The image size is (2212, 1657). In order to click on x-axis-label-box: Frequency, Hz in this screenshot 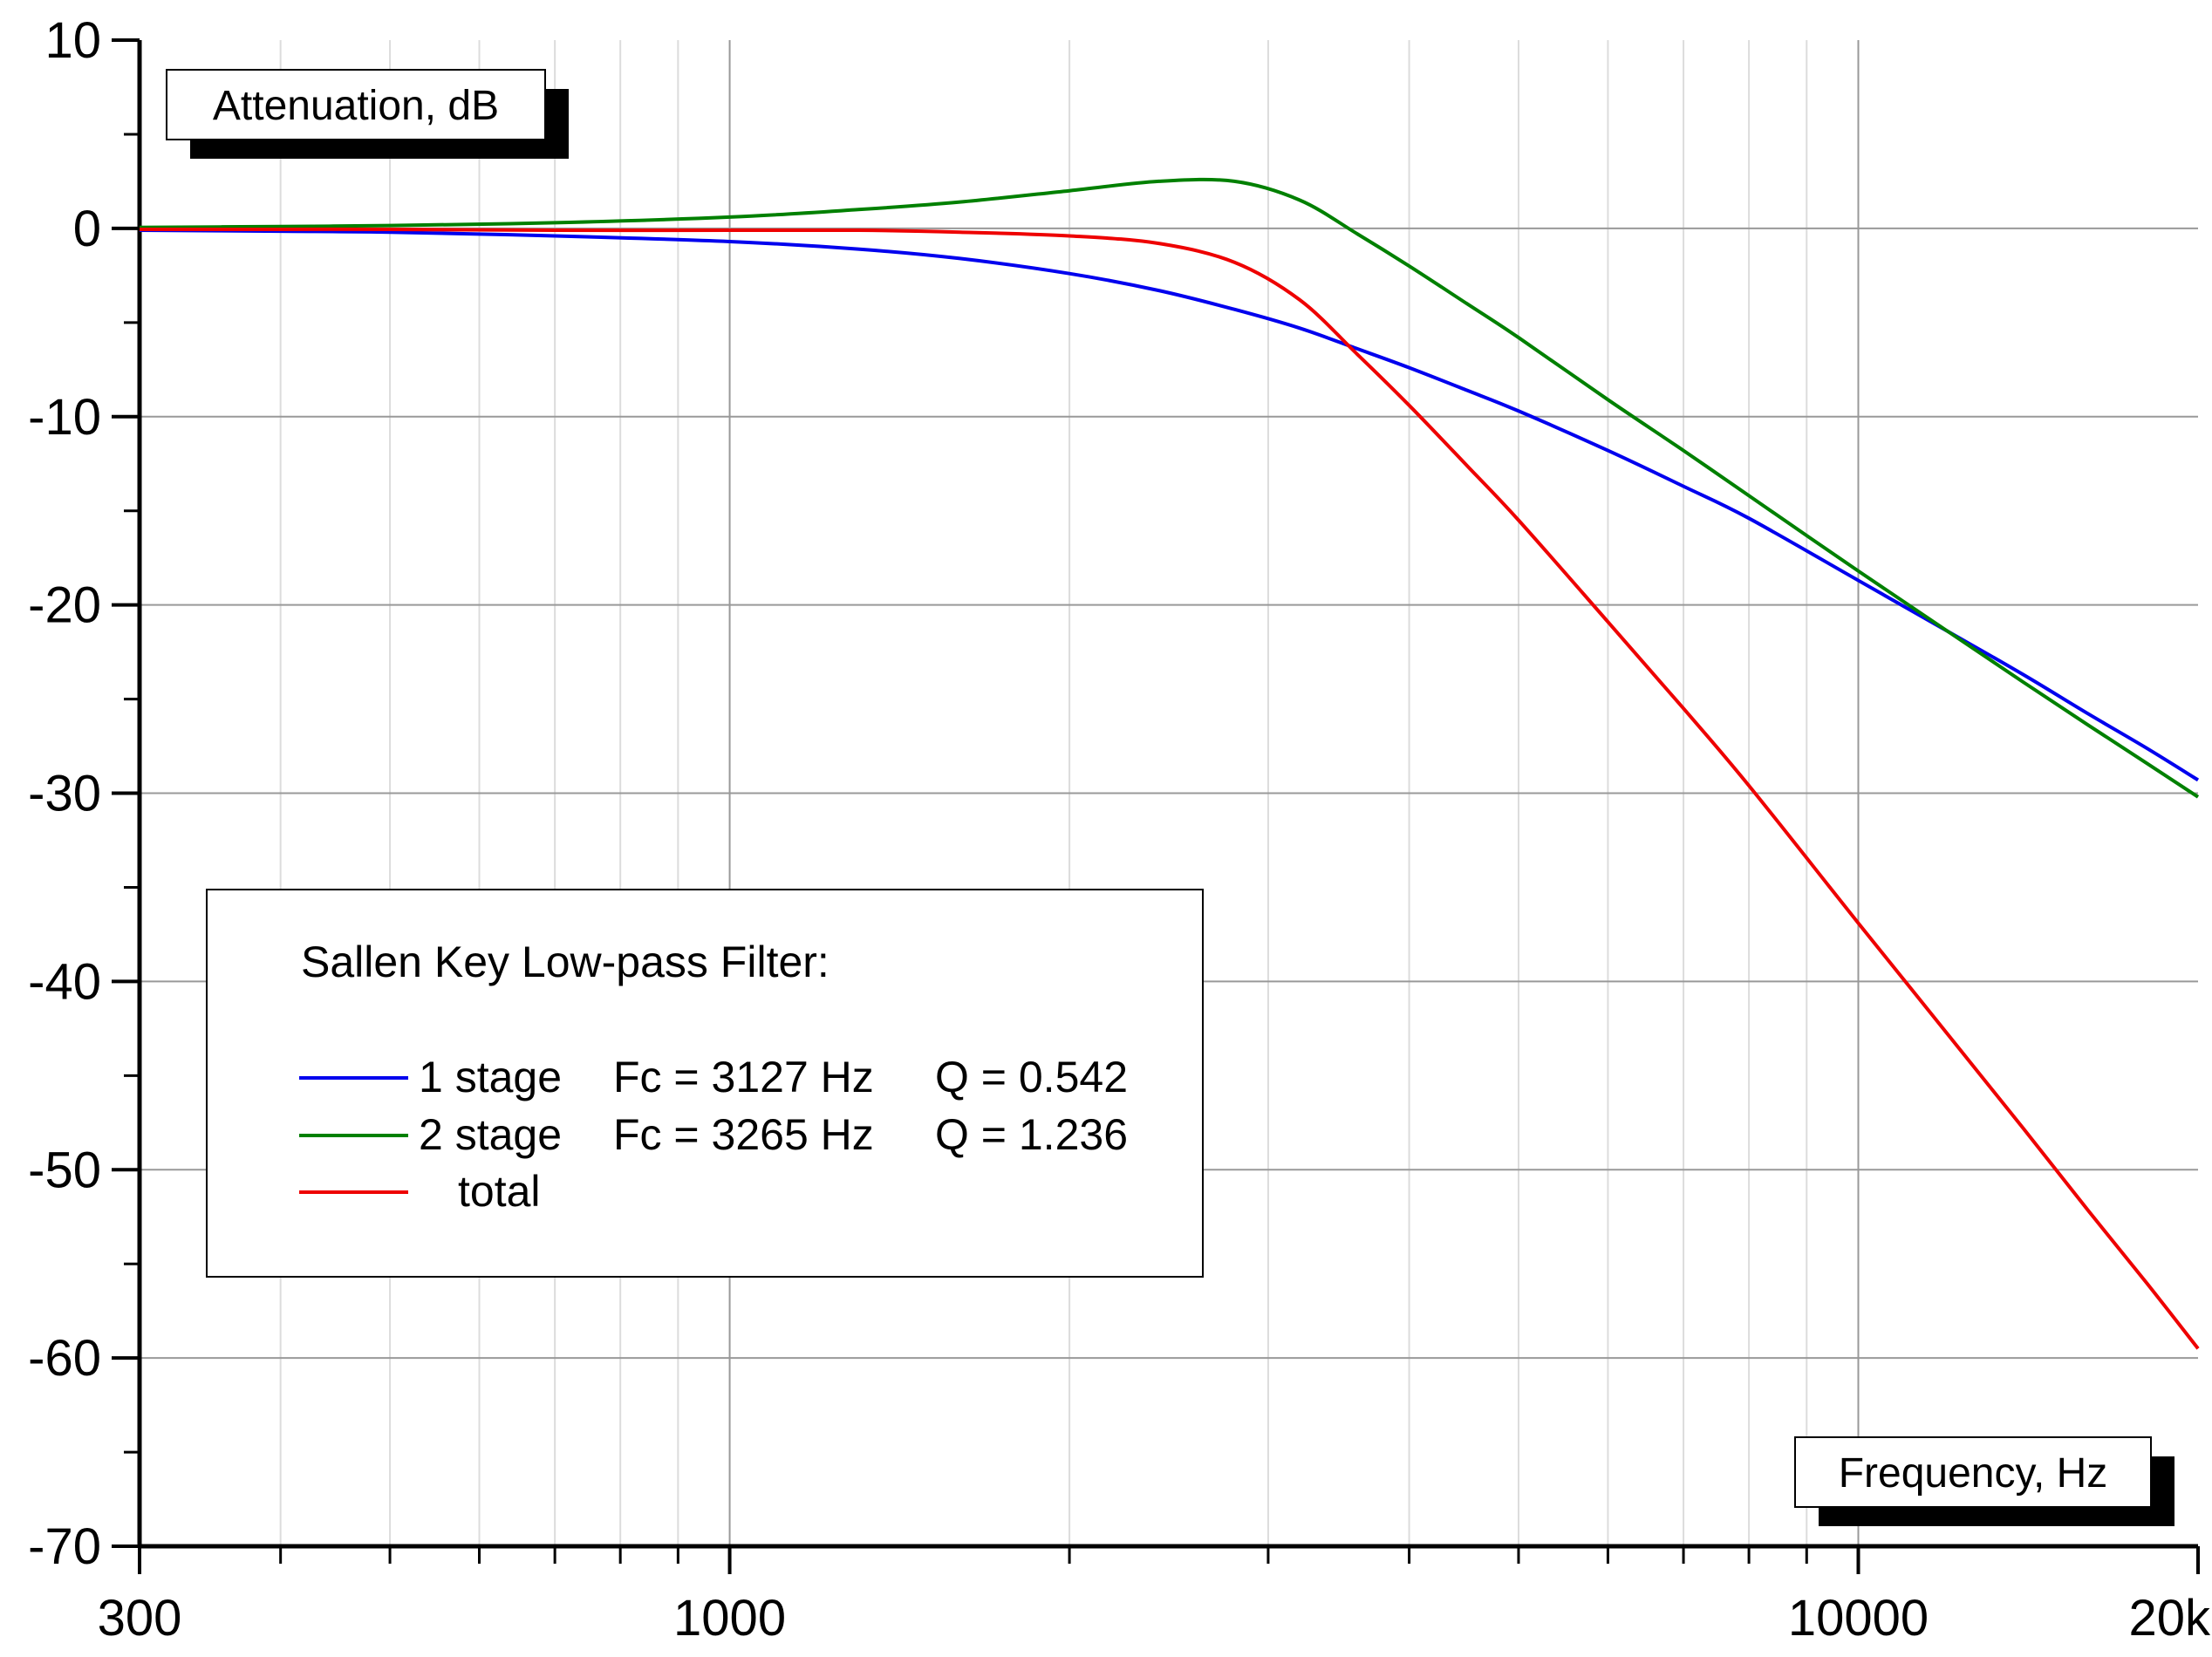, I will do `click(1984, 1481)`.